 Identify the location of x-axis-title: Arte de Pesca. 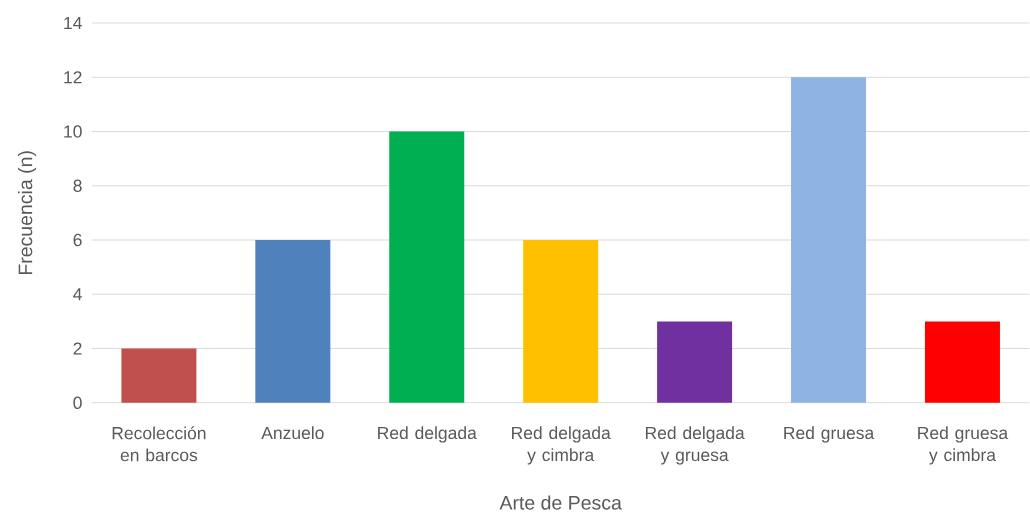
(560, 502).